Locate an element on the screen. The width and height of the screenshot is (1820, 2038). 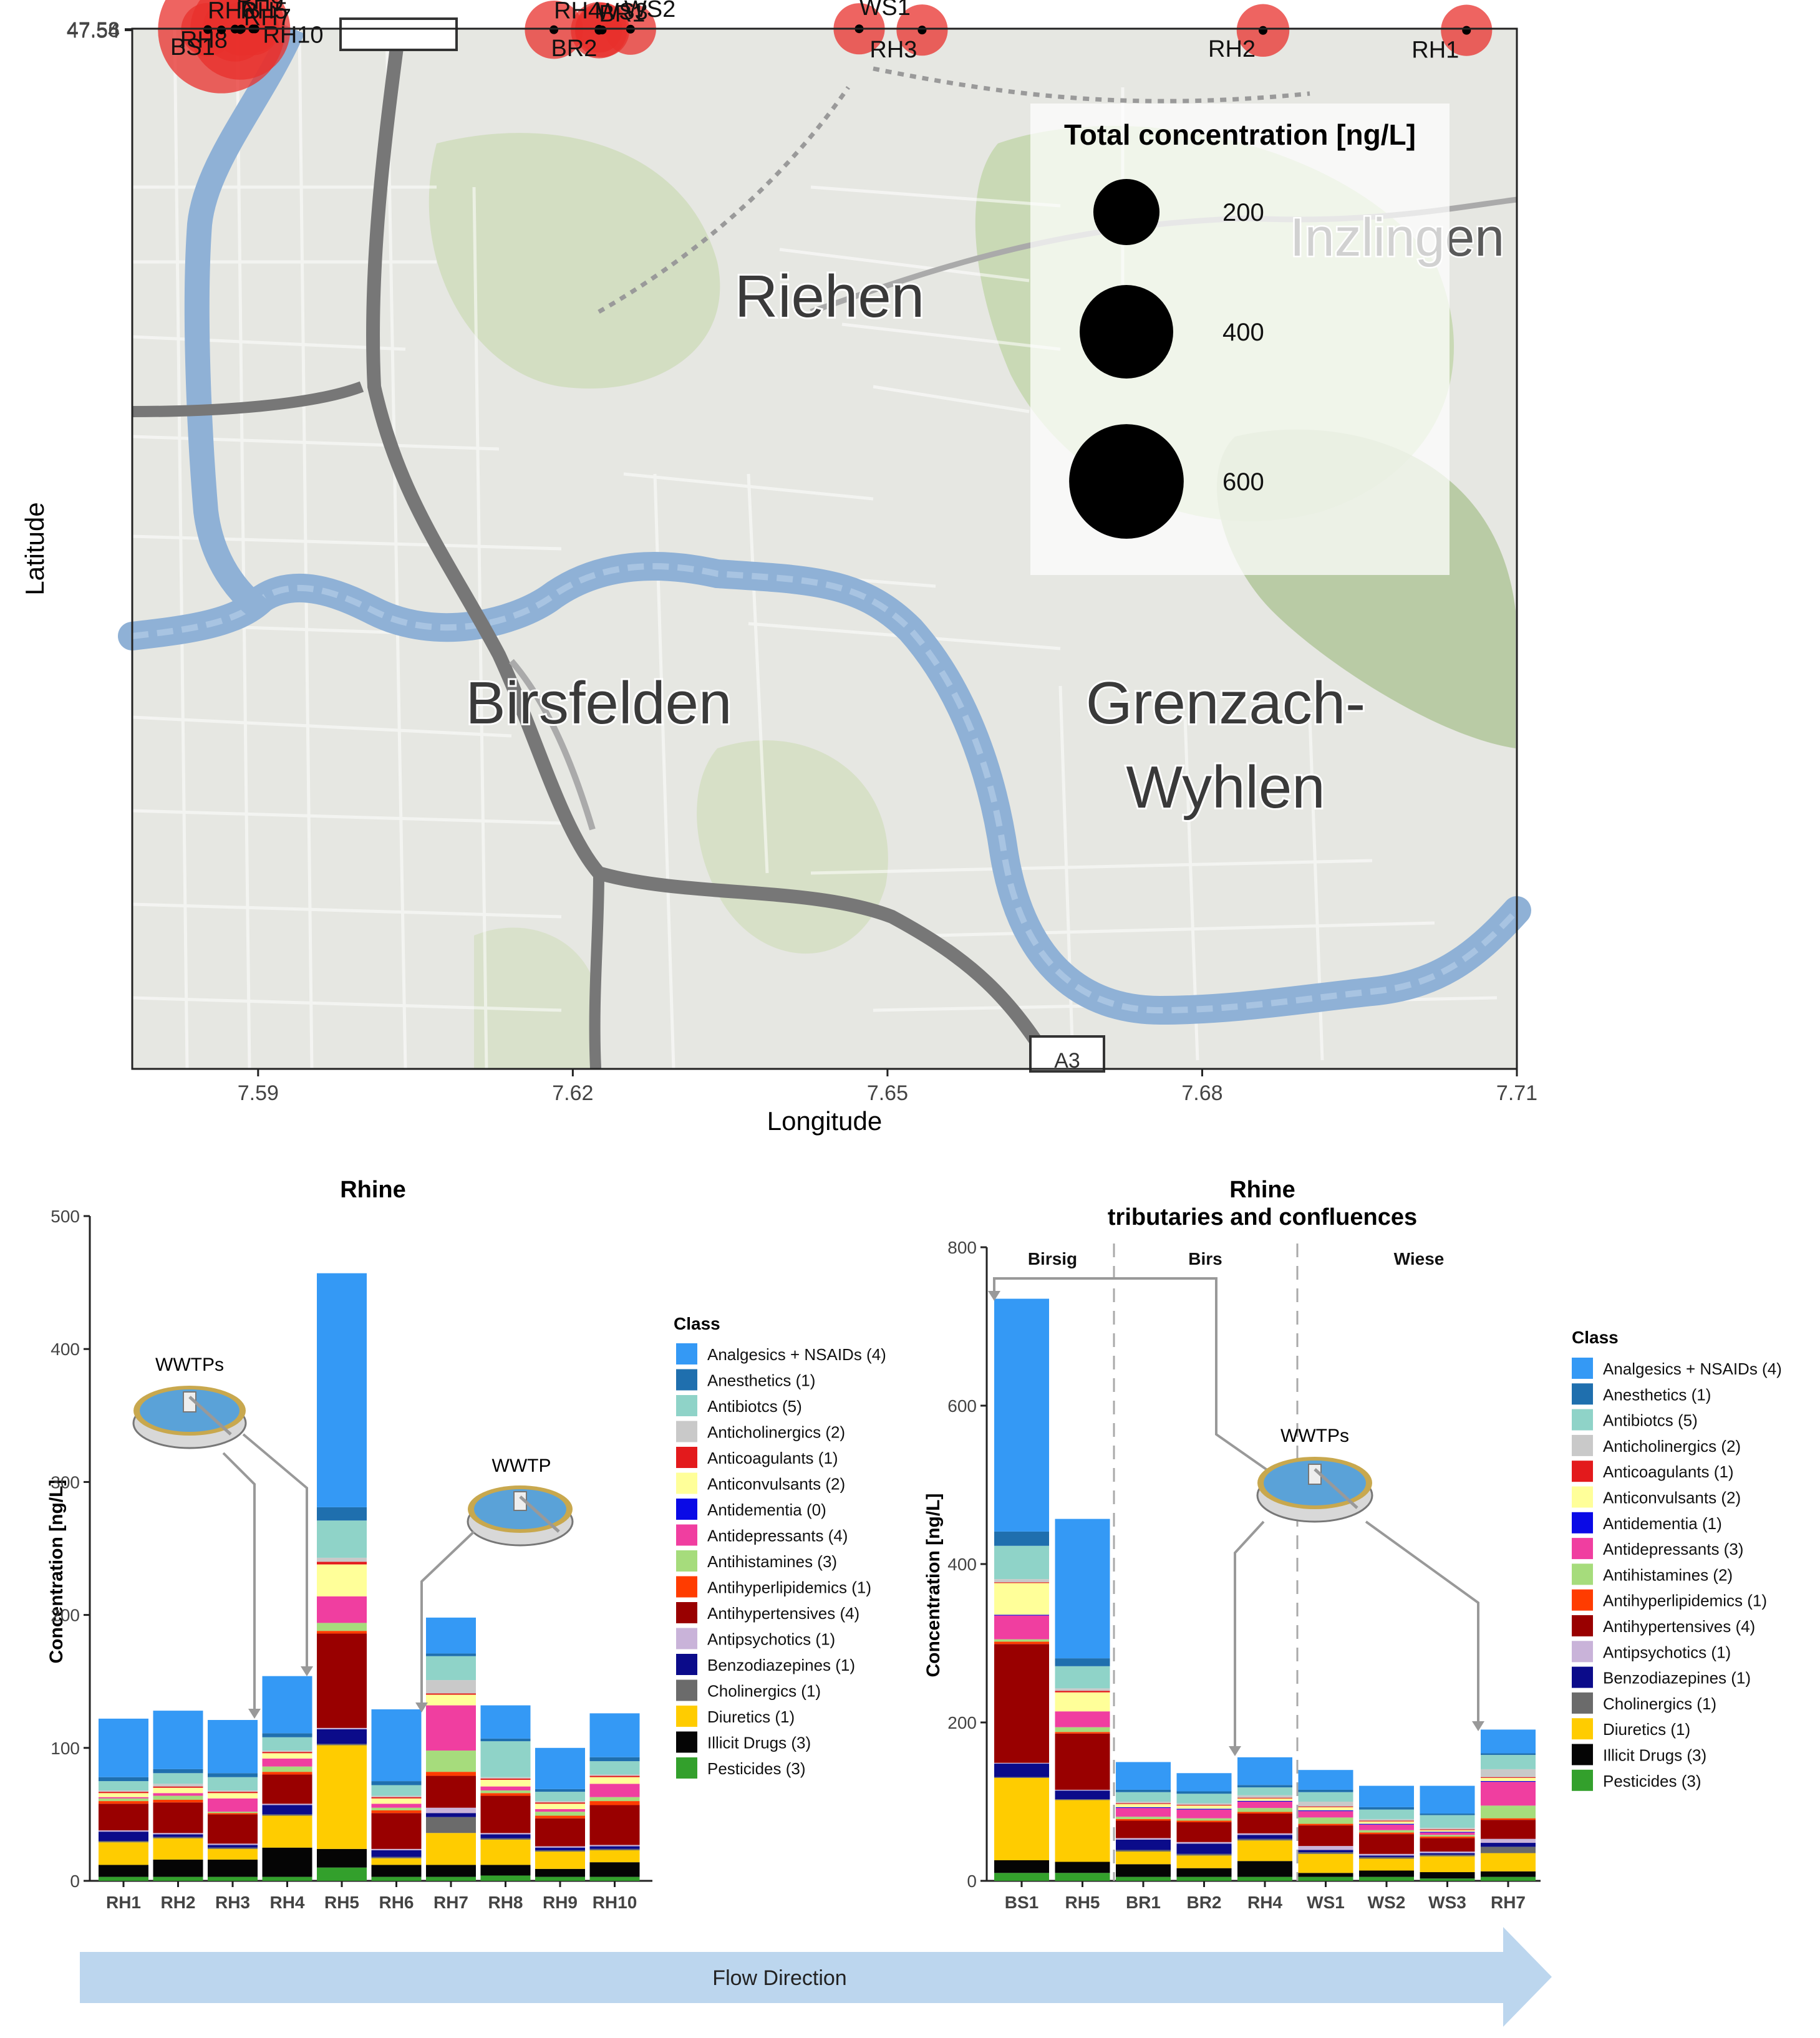
x-tick-label: RH4 is located at coordinates (1265, 1902).